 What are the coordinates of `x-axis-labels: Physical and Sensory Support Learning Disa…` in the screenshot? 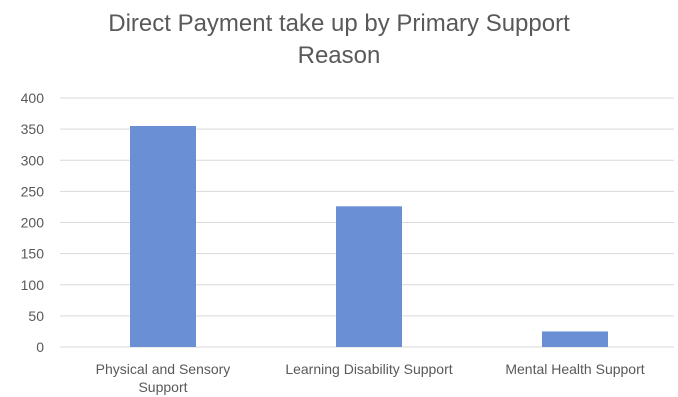 It's located at (370, 378).